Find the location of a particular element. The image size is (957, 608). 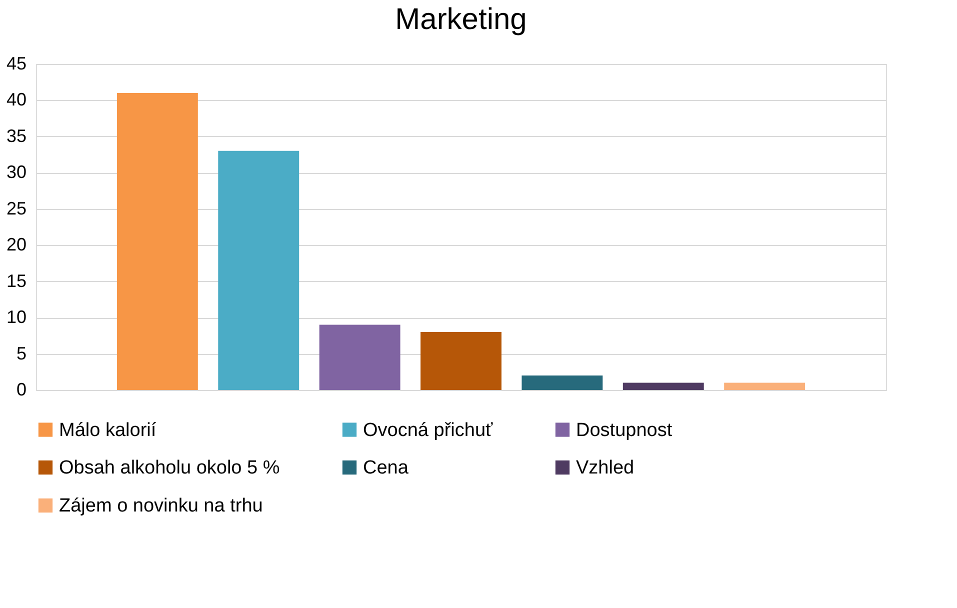

y-tick-label: 0 is located at coordinates (21, 390).